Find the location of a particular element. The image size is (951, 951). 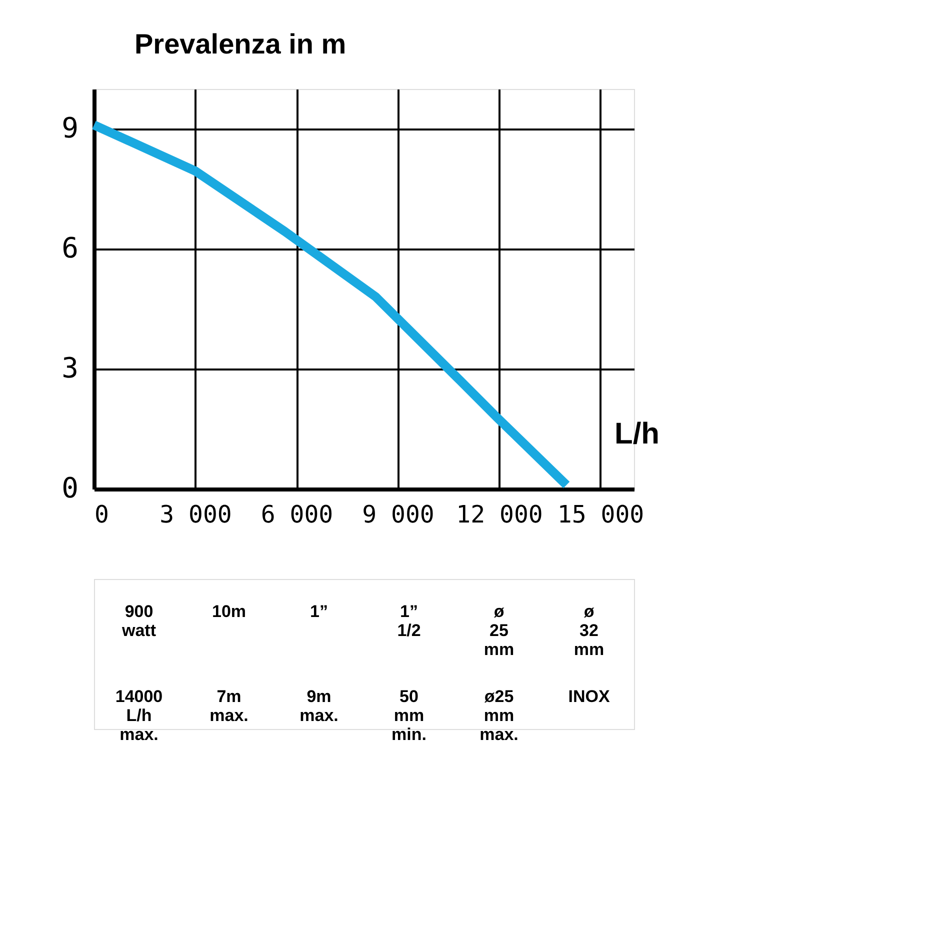

text: 900 watt is located at coordinates (138, 621).